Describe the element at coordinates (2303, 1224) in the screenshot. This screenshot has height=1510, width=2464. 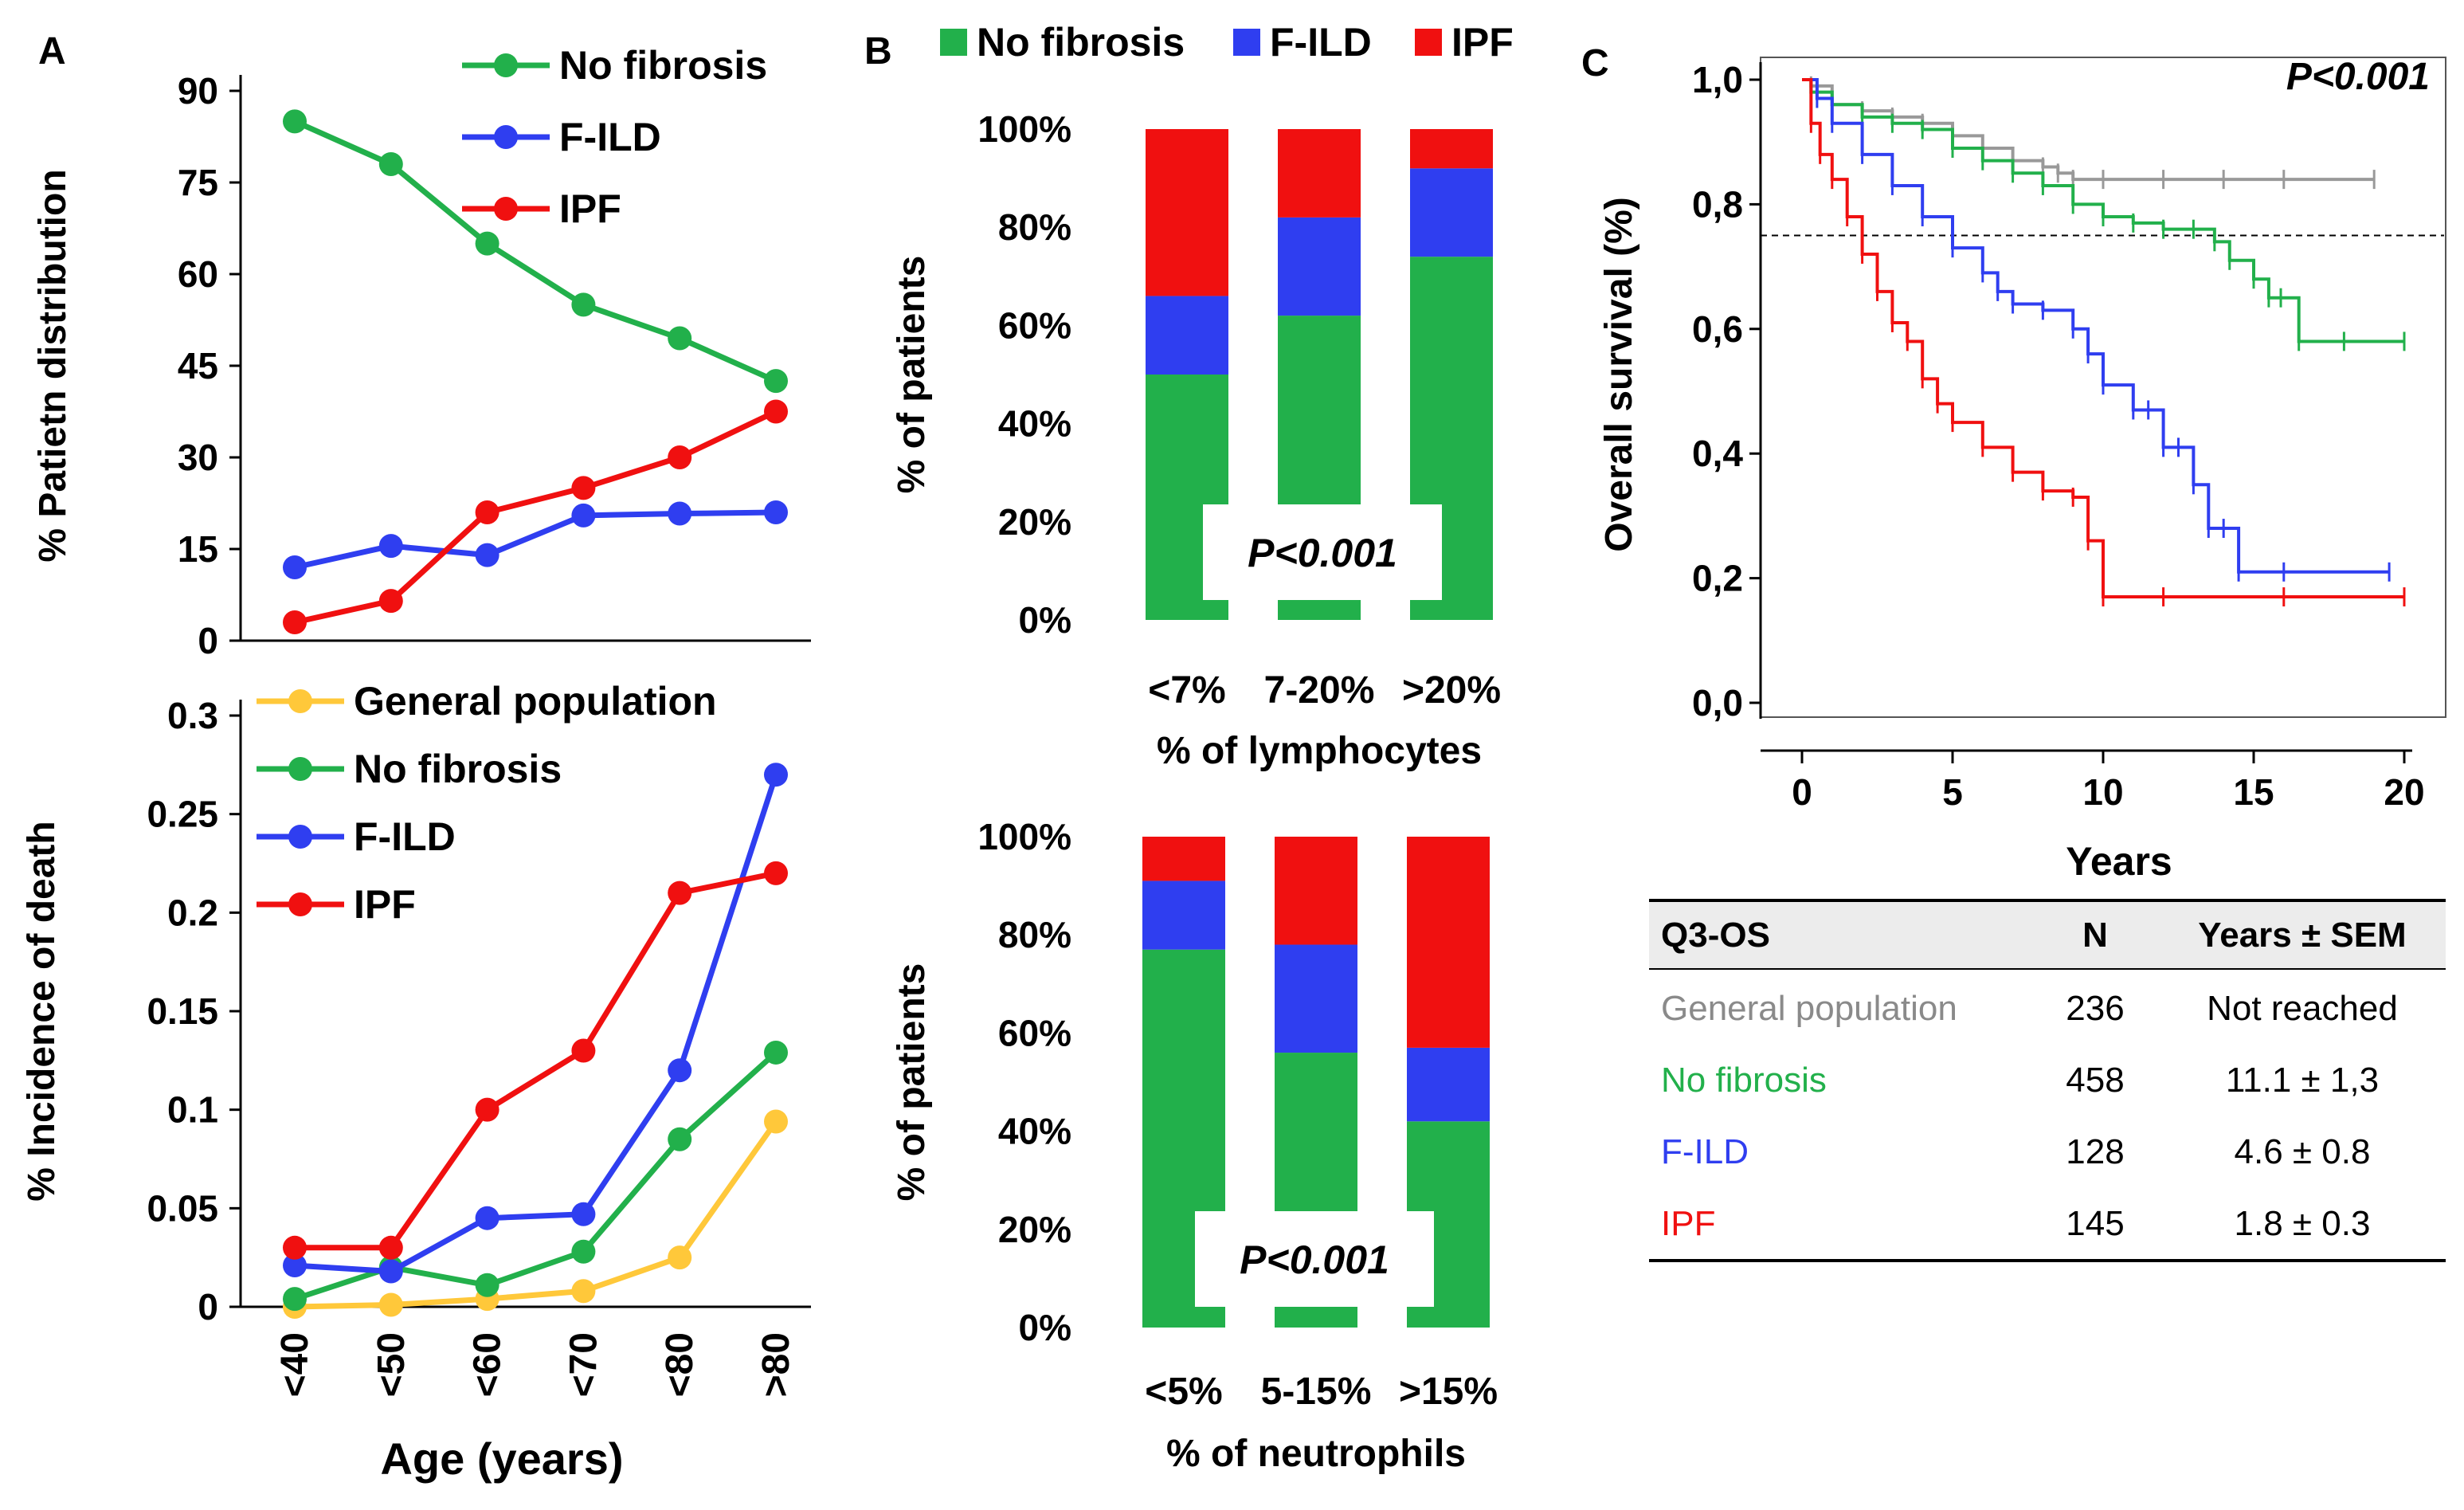
I see `table-row-value: 1.8 ± 0.3` at that location.